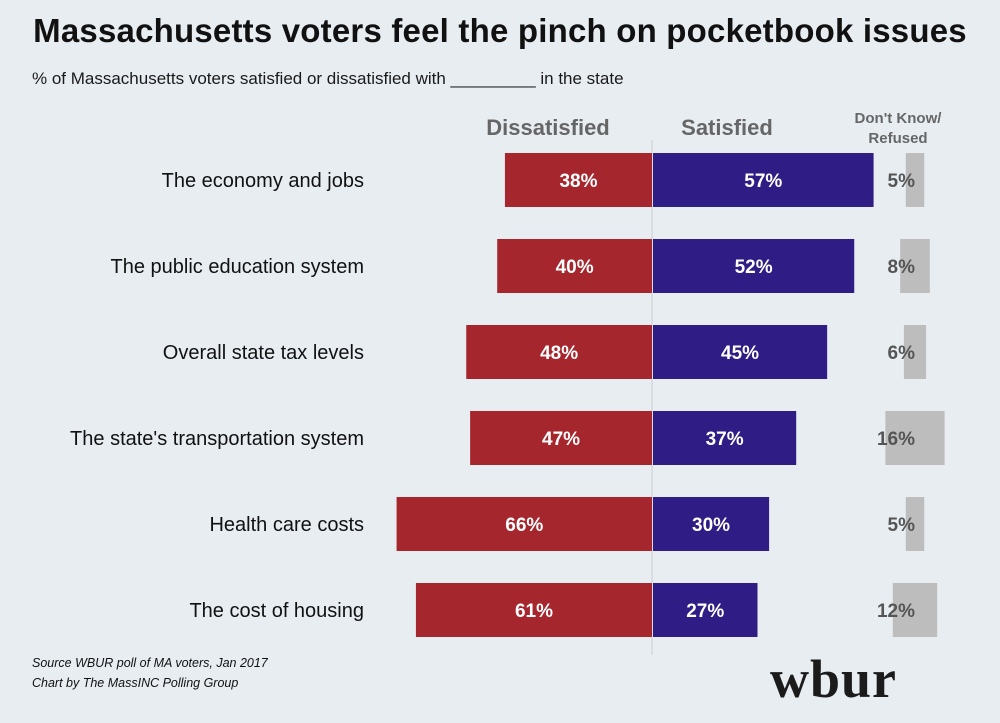 This screenshot has height=723, width=1000. What do you see at coordinates (896, 439) in the screenshot?
I see `label-dont-know: 16%` at bounding box center [896, 439].